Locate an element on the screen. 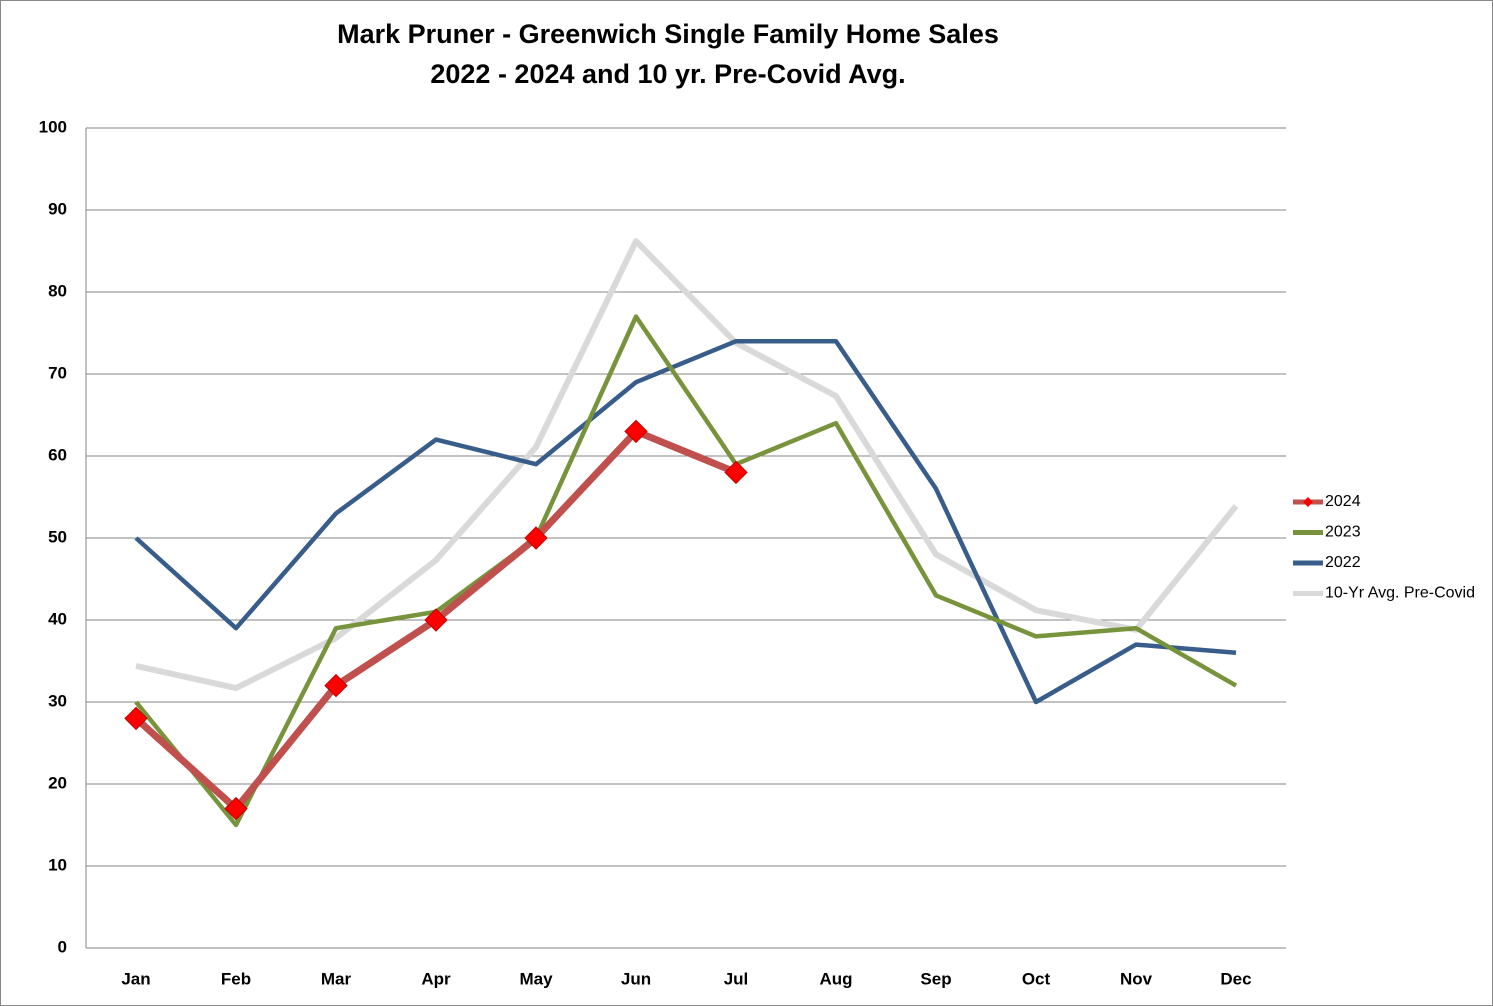  x-tick-label: Aug is located at coordinates (835, 978).